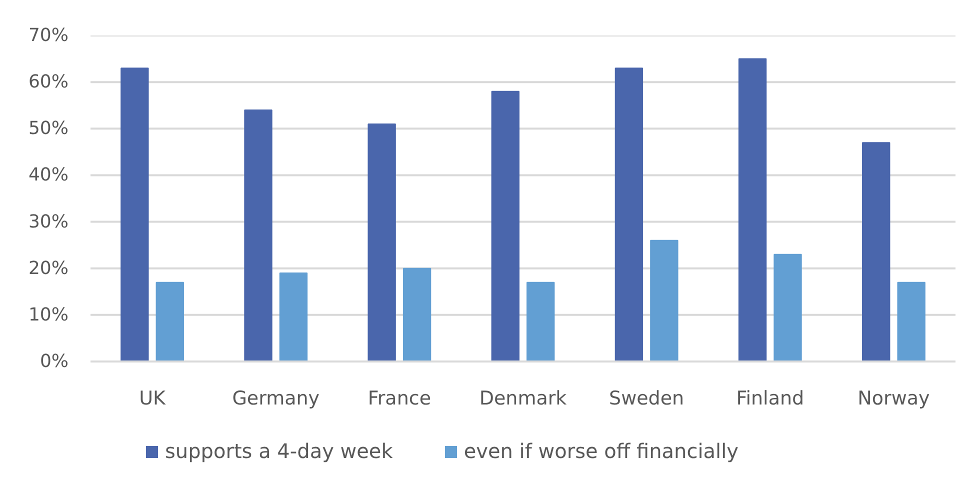 The width and height of the screenshot is (977, 481). I want to click on y-tick-label: 50%, so click(48, 129).